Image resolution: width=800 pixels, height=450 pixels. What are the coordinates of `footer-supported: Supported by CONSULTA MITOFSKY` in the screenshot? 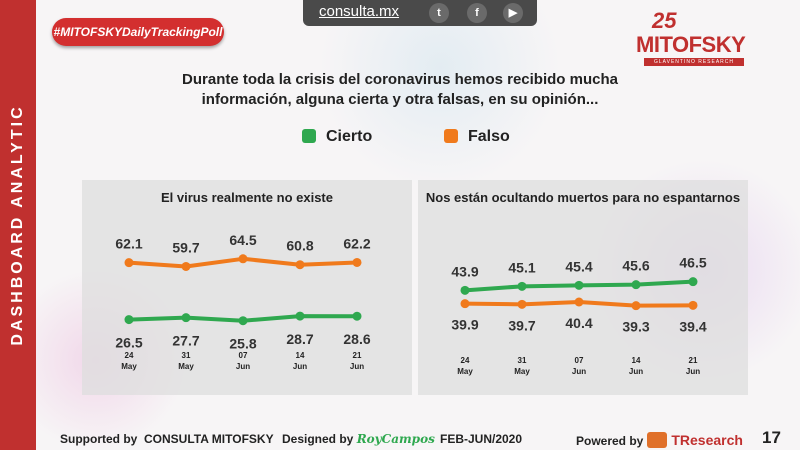 It's located at (167, 439).